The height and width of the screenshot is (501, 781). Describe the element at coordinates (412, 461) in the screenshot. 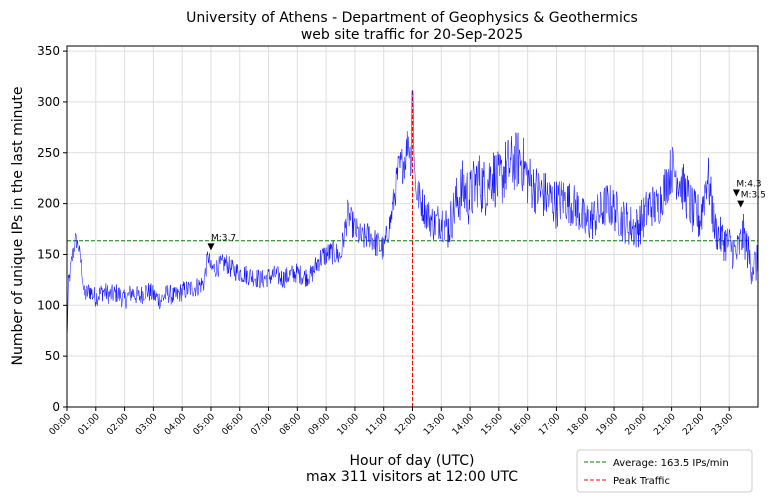

I see `x-axis-label: Hour of day (UTC)` at that location.